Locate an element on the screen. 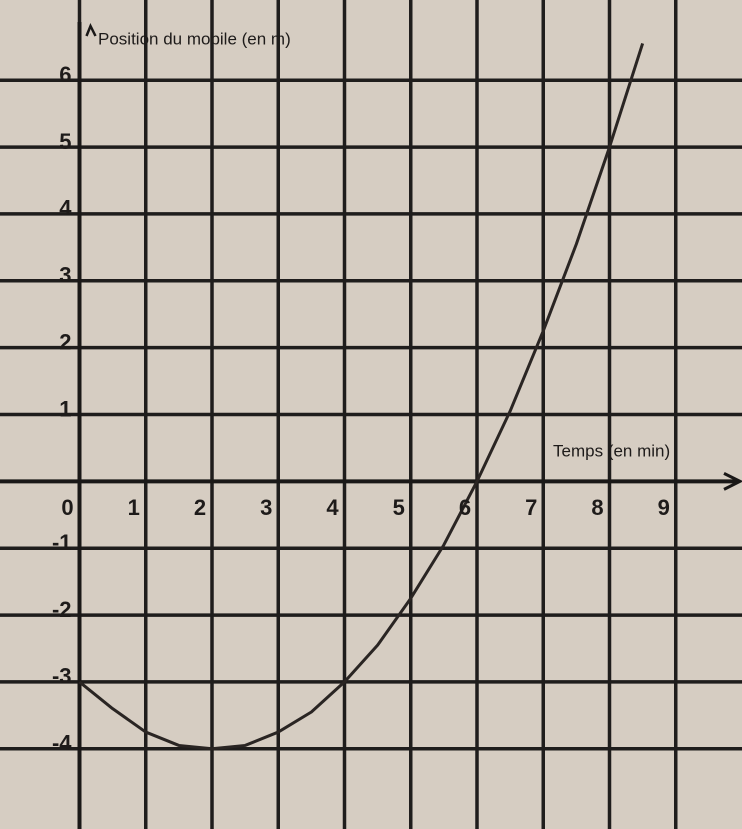 This screenshot has width=742, height=829. x-tick-label: 6 is located at coordinates (465, 507).